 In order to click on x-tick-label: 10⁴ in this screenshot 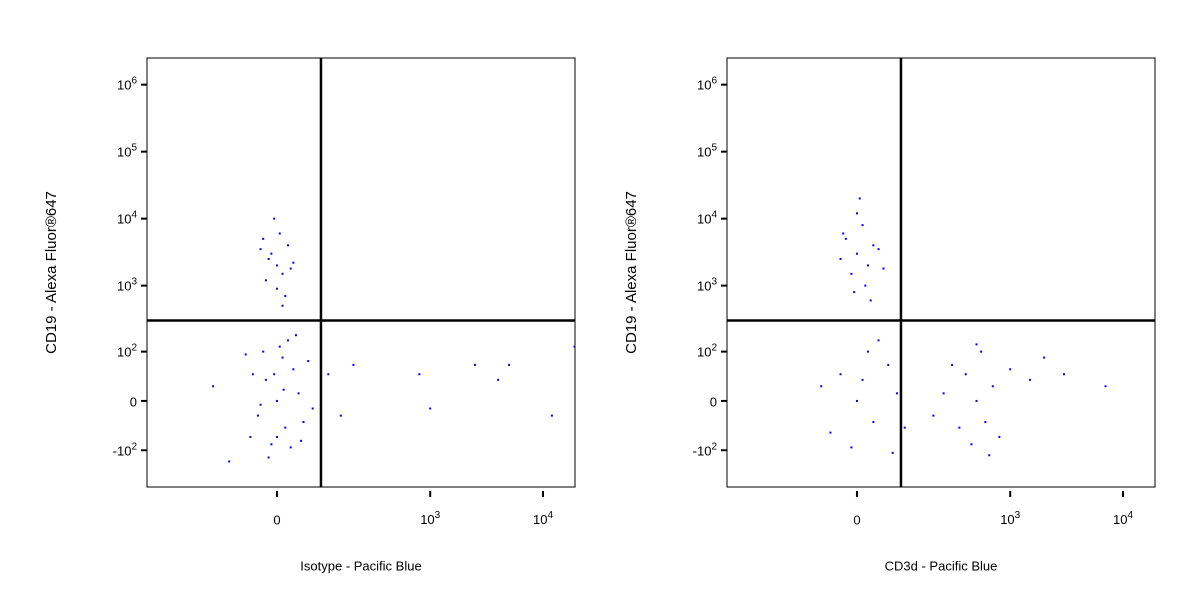, I will do `click(543, 519)`.